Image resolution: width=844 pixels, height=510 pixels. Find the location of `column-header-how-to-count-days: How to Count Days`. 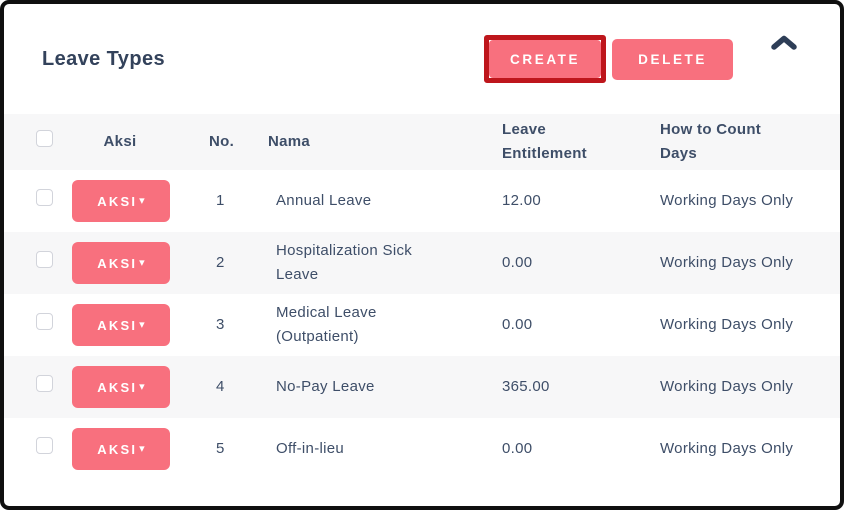

column-header-how-to-count-days: How to Count Days is located at coordinates (711, 141).